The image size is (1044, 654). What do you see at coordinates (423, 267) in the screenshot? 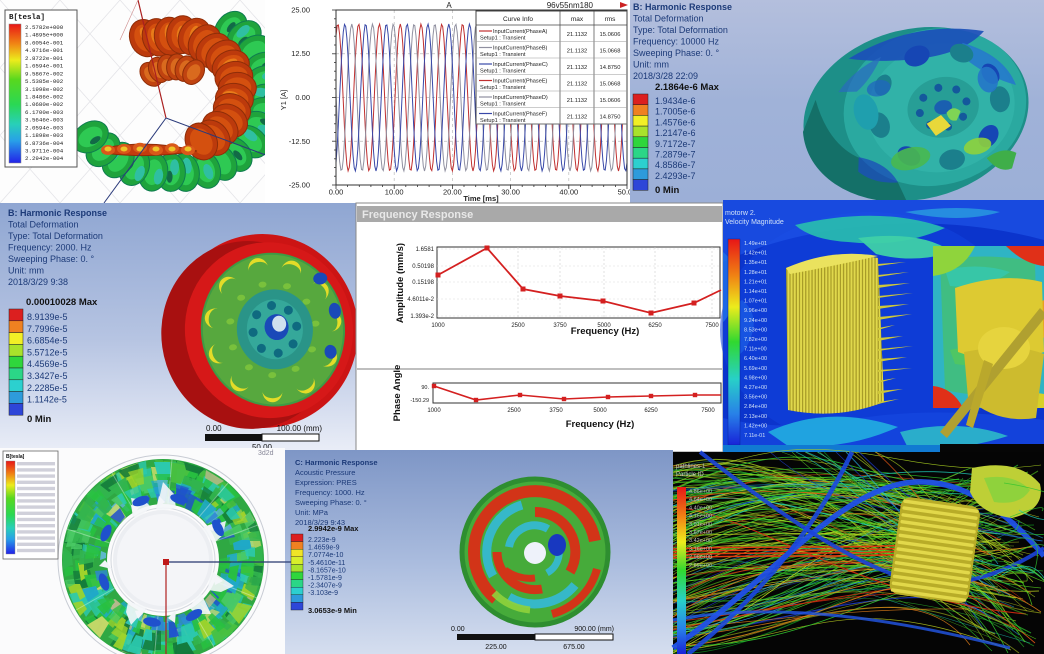
I see `svg-text: 0.50198` at bounding box center [423, 267].